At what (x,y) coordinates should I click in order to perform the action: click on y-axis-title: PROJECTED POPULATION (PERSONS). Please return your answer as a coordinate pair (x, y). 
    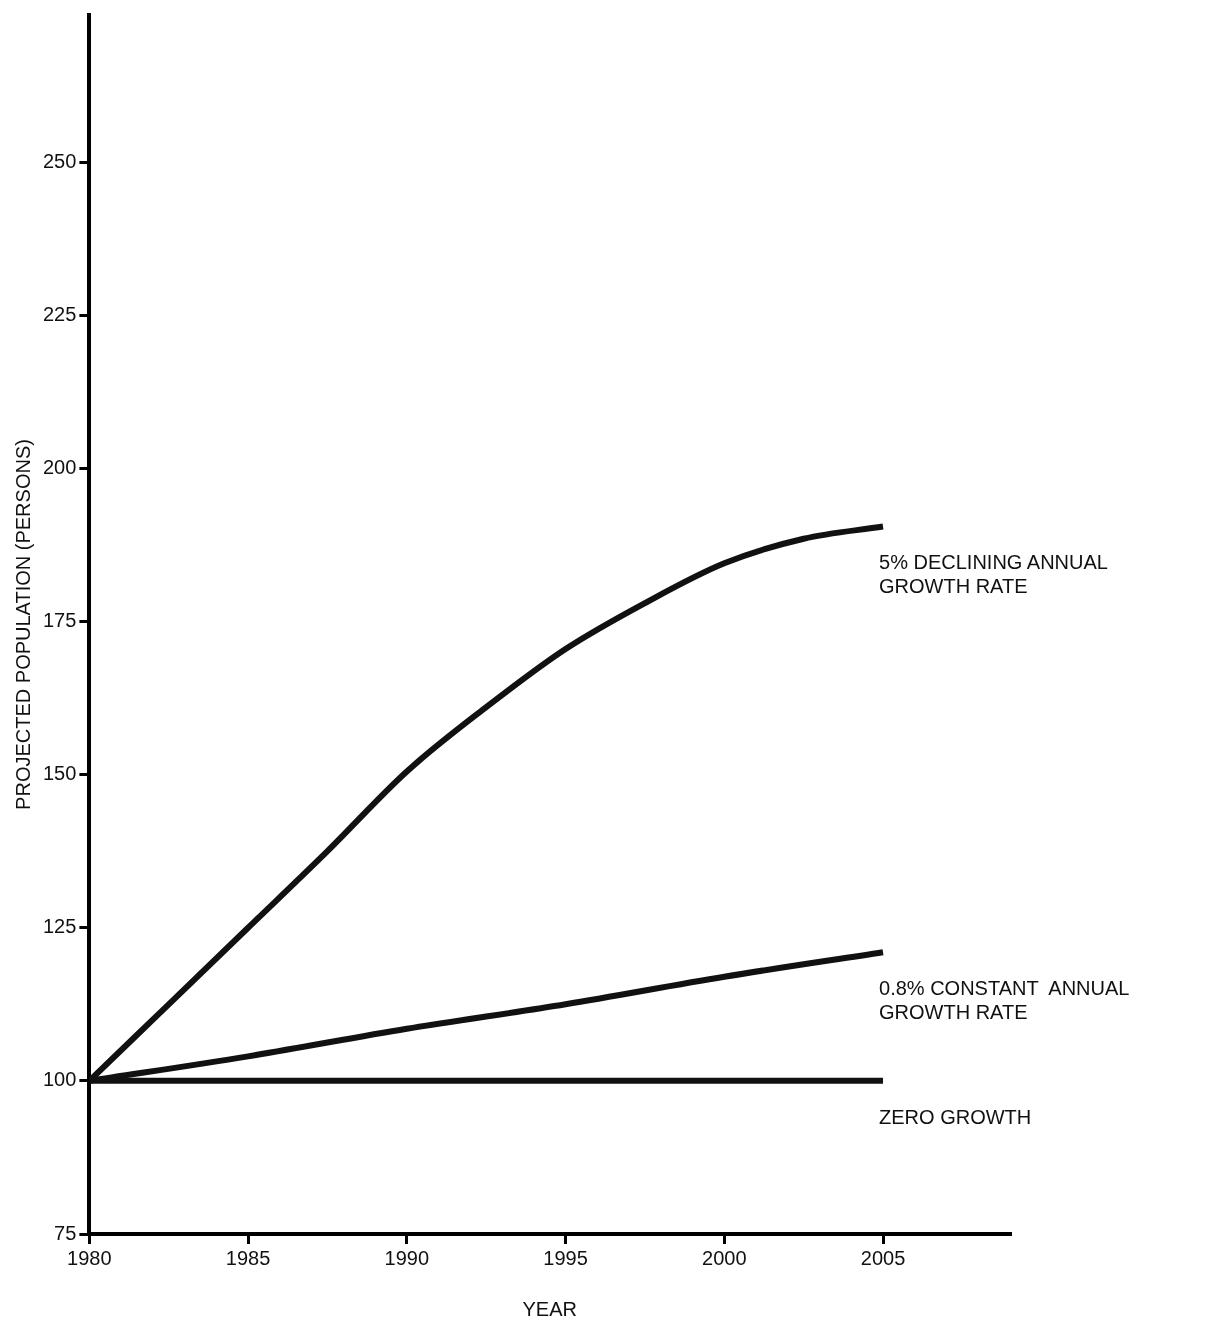
    Looking at the image, I should click on (22, 624).